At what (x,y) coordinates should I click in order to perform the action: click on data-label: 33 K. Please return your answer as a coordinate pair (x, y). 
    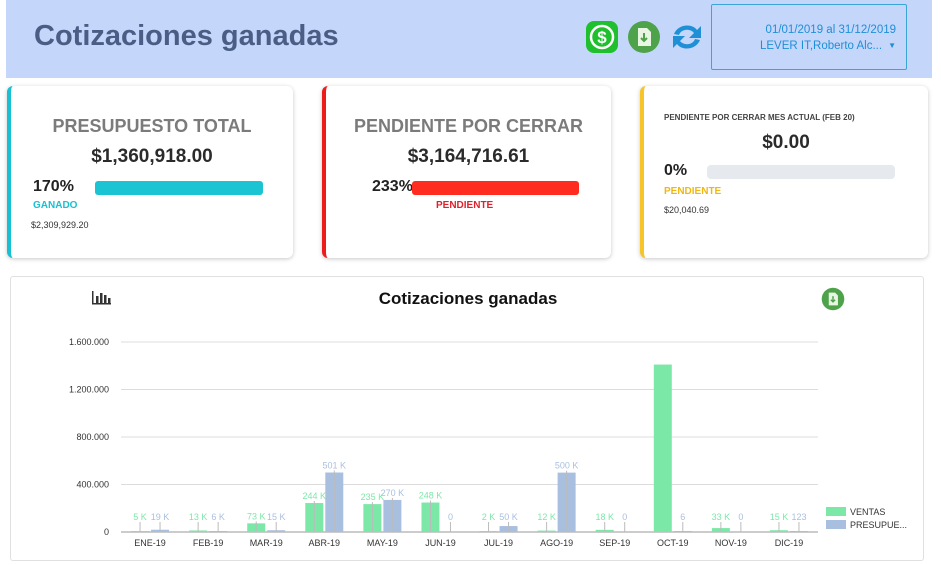
    Looking at the image, I should click on (721, 517).